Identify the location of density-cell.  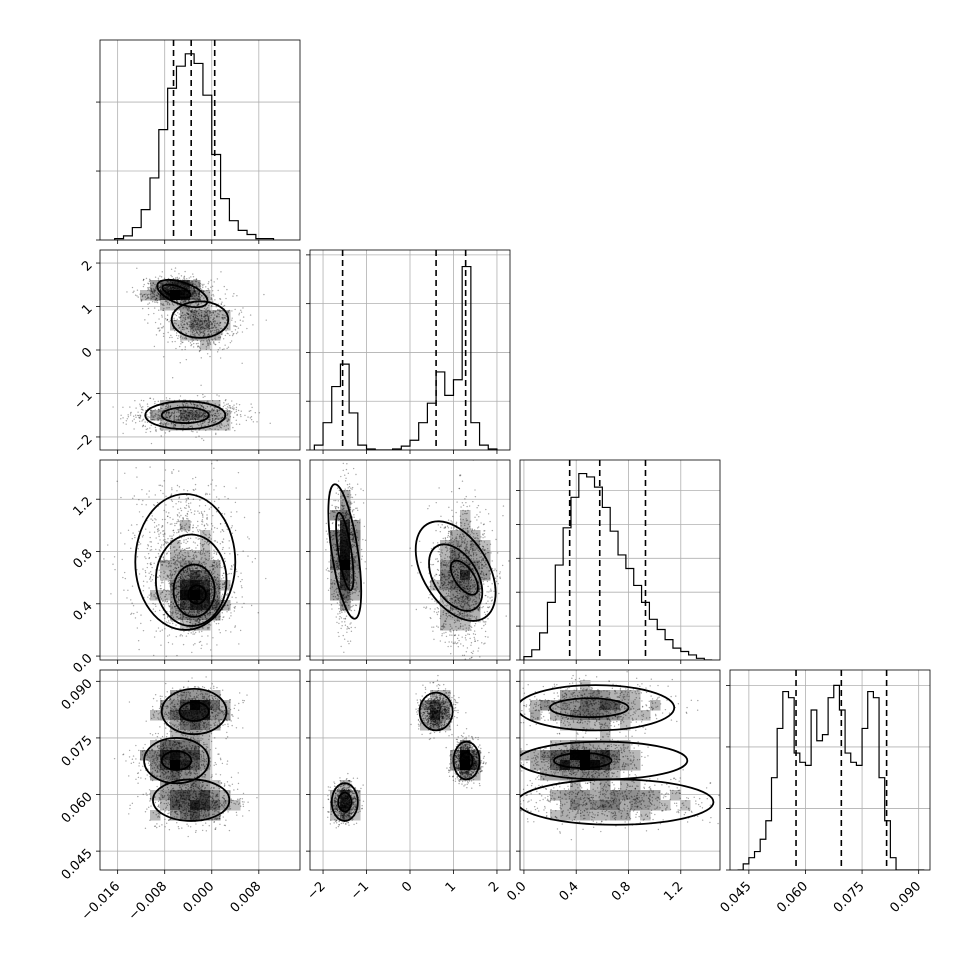
(195, 335).